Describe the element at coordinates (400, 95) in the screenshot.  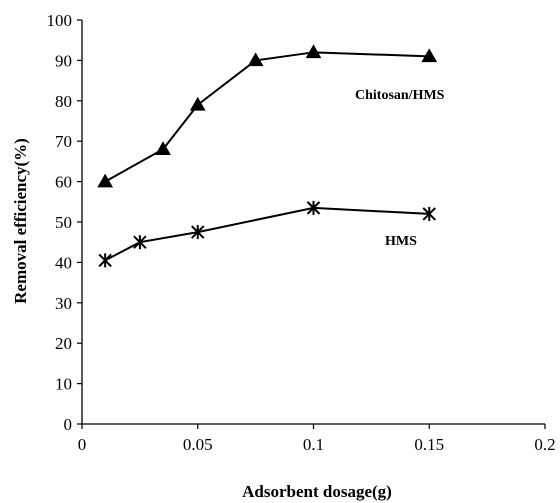
I see `series-label-chitosan-hms: Chitosan/HMS` at that location.